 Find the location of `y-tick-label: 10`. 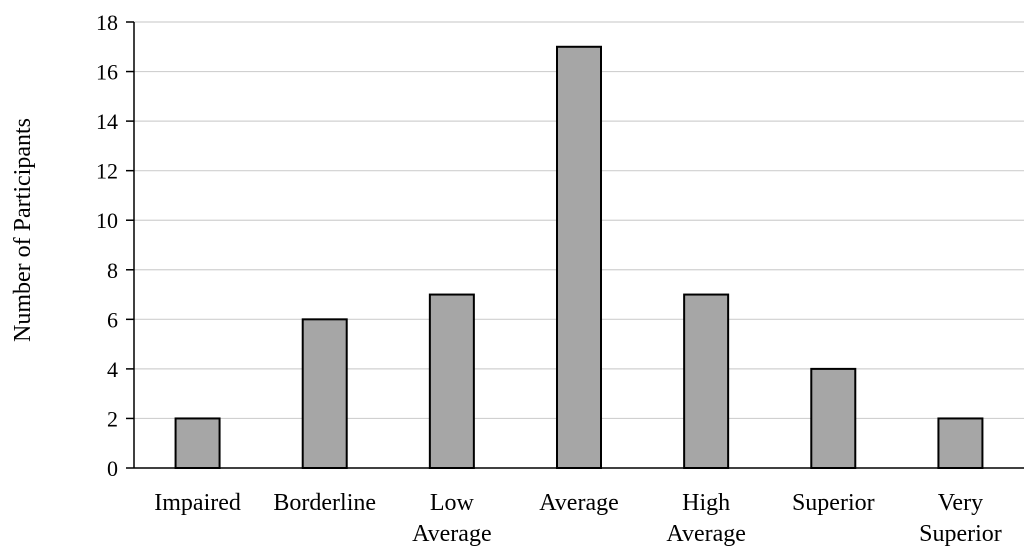

y-tick-label: 10 is located at coordinates (107, 220).